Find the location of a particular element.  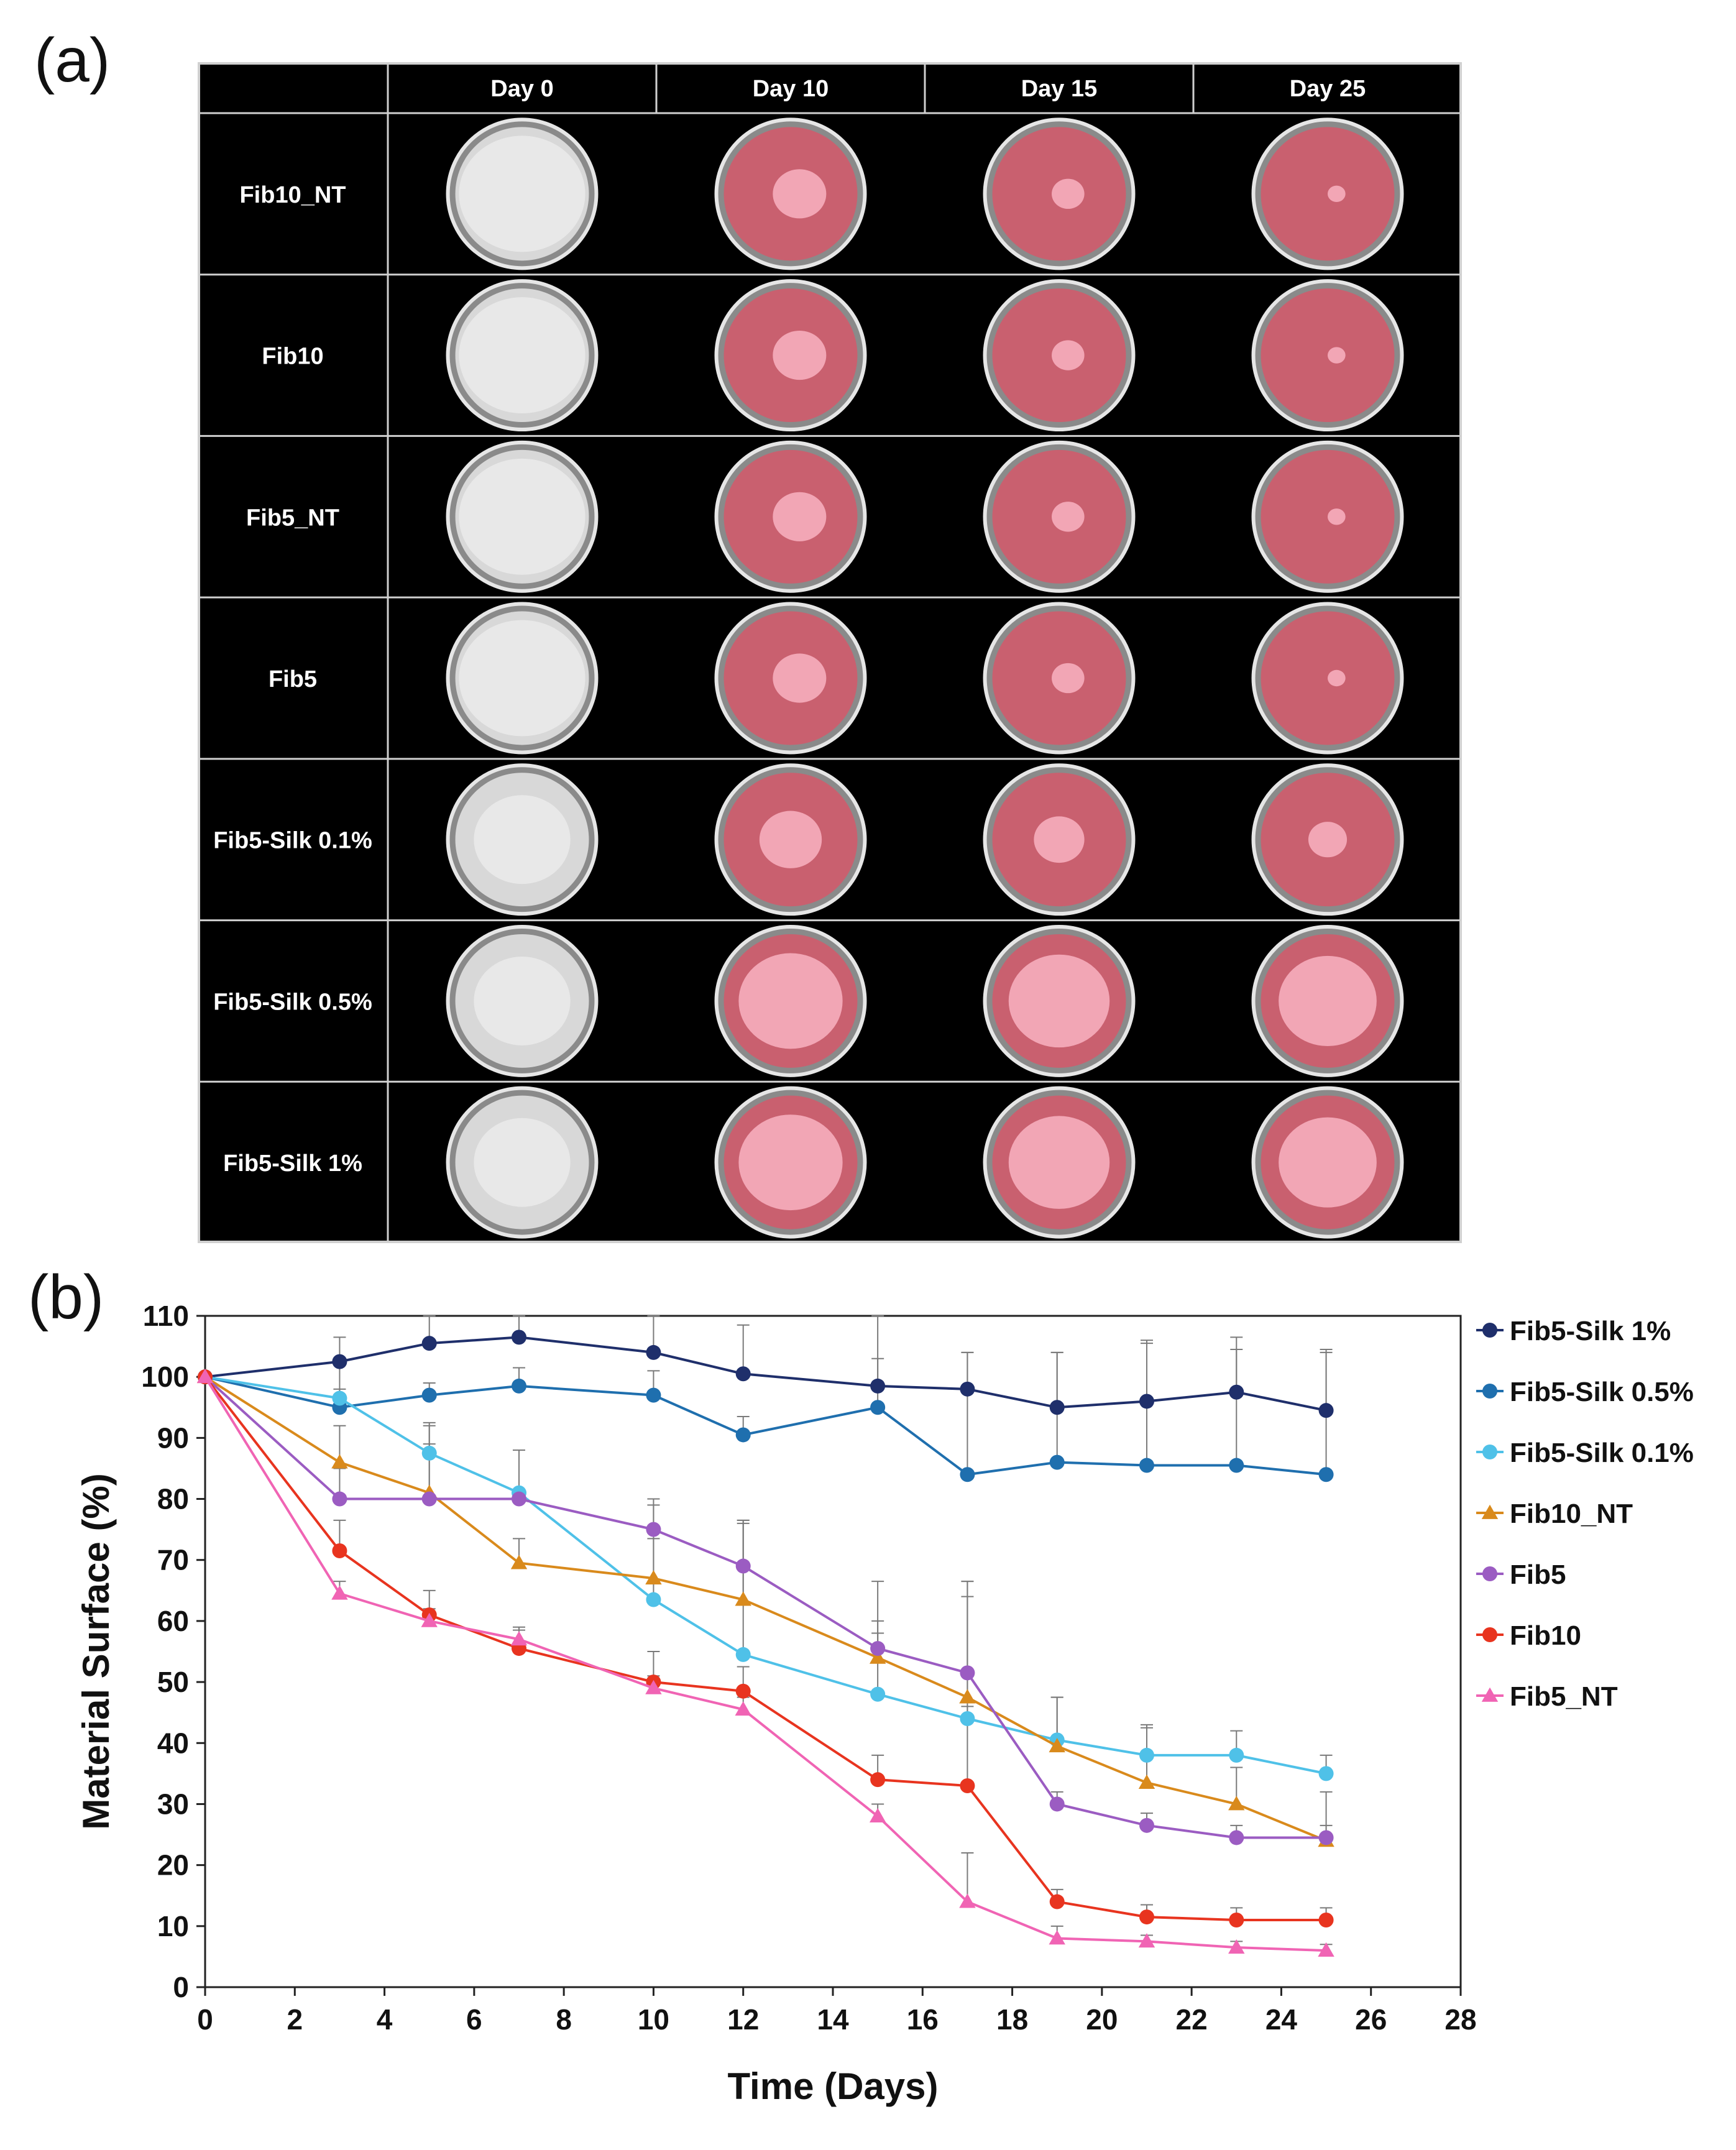

y-tick-label: 80 is located at coordinates (173, 1499).